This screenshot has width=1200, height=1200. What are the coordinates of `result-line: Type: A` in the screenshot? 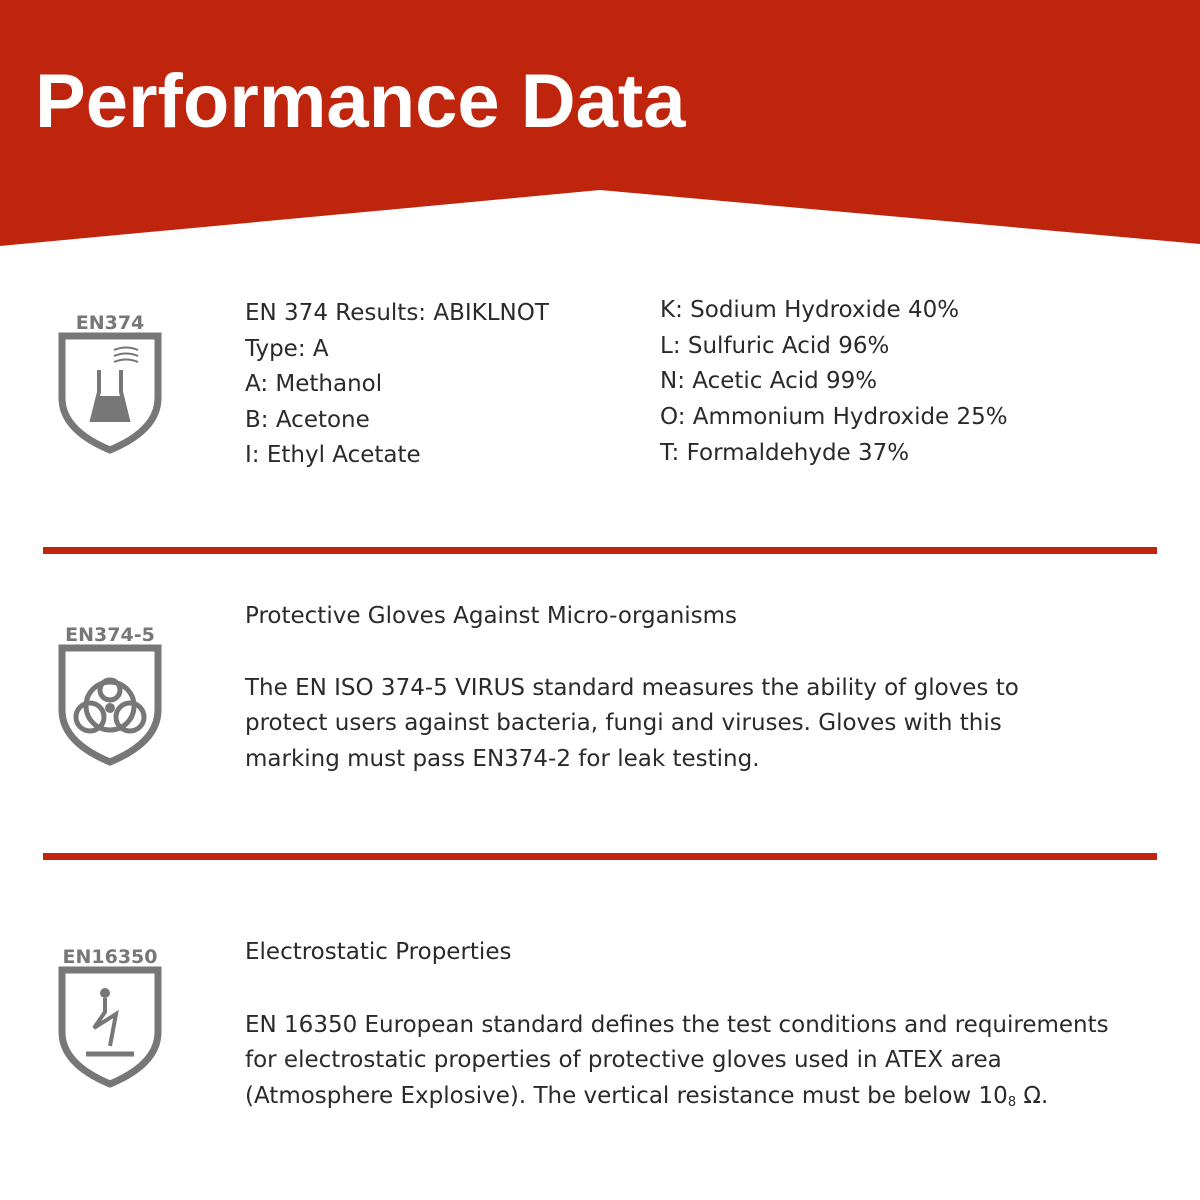 It's located at (287, 349).